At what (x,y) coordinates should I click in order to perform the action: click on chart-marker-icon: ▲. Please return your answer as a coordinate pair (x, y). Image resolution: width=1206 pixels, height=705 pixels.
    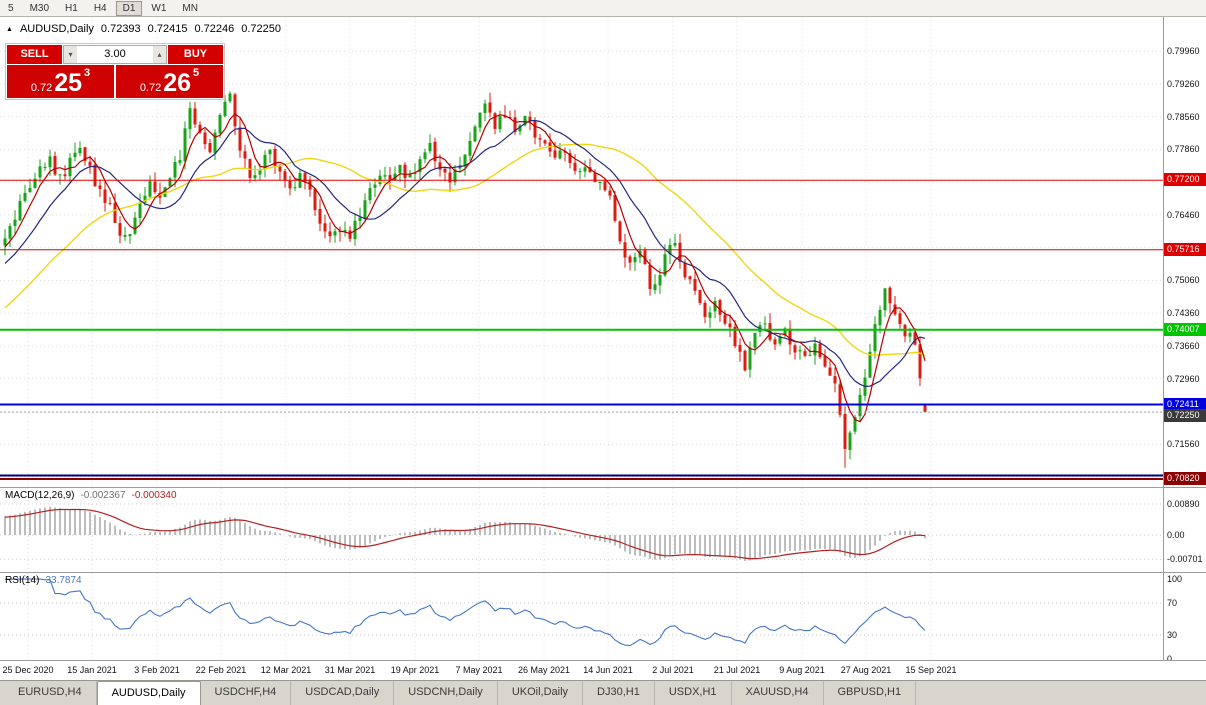
    Looking at the image, I should click on (9, 29).